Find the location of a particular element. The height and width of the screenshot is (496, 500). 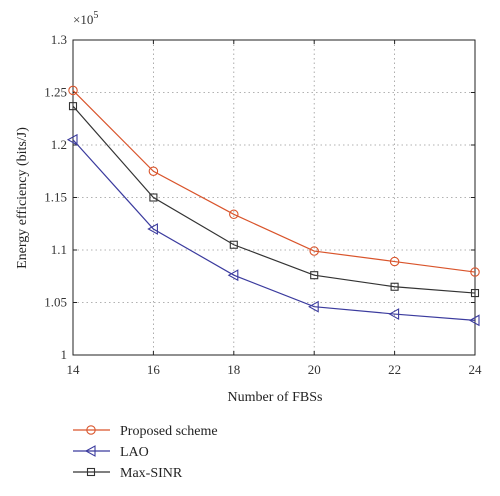

x-tick-label: 14 is located at coordinates (74, 369).